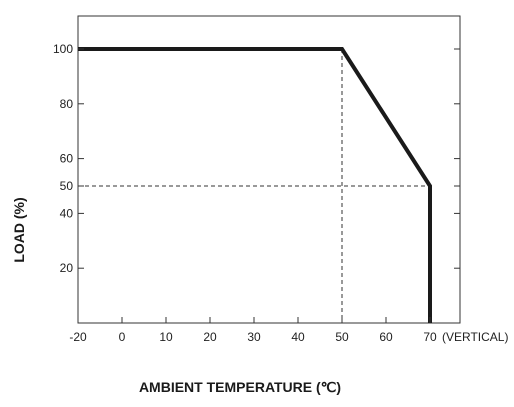 The width and height of the screenshot is (514, 407). I want to click on x-axis-ticks: -20 0 10 20 30 40 50 60 70, so click(253, 330).